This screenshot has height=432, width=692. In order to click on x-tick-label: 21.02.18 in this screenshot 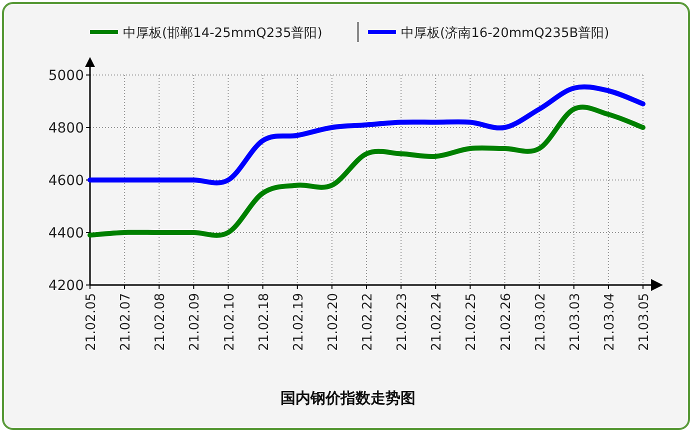, I will do `click(264, 322)`.